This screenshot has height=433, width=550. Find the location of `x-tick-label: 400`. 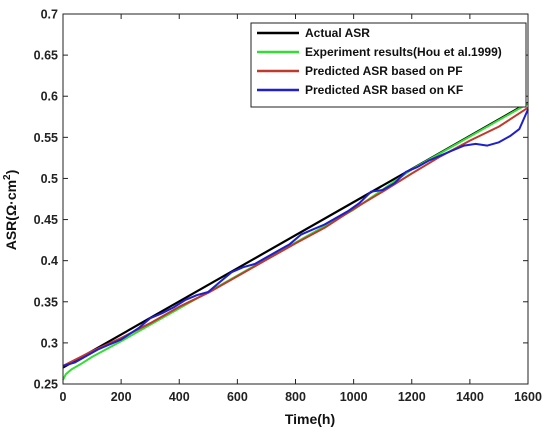

x-tick-label: 400 is located at coordinates (179, 397).